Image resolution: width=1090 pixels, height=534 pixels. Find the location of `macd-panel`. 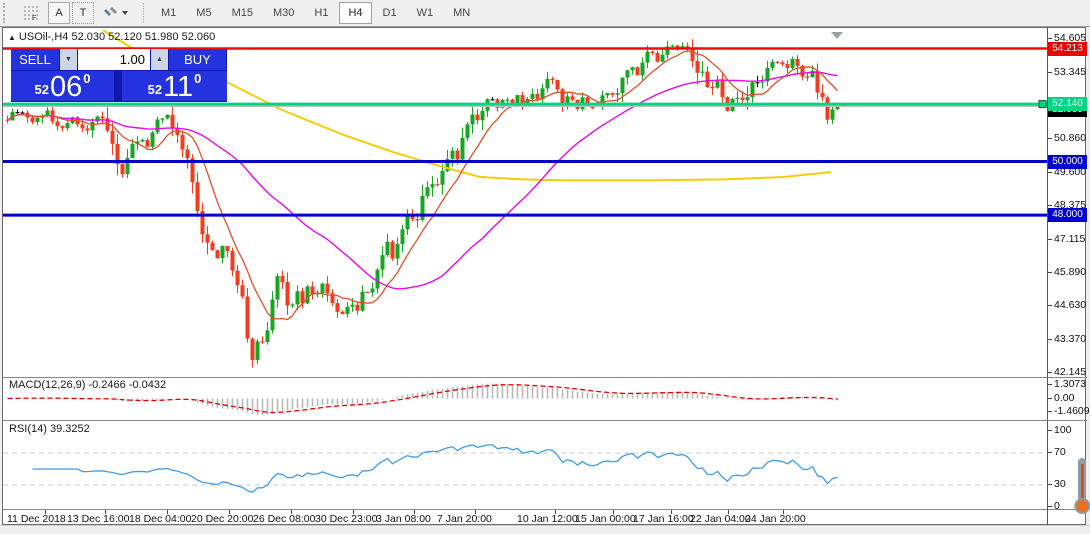

macd-panel is located at coordinates (423, 399).